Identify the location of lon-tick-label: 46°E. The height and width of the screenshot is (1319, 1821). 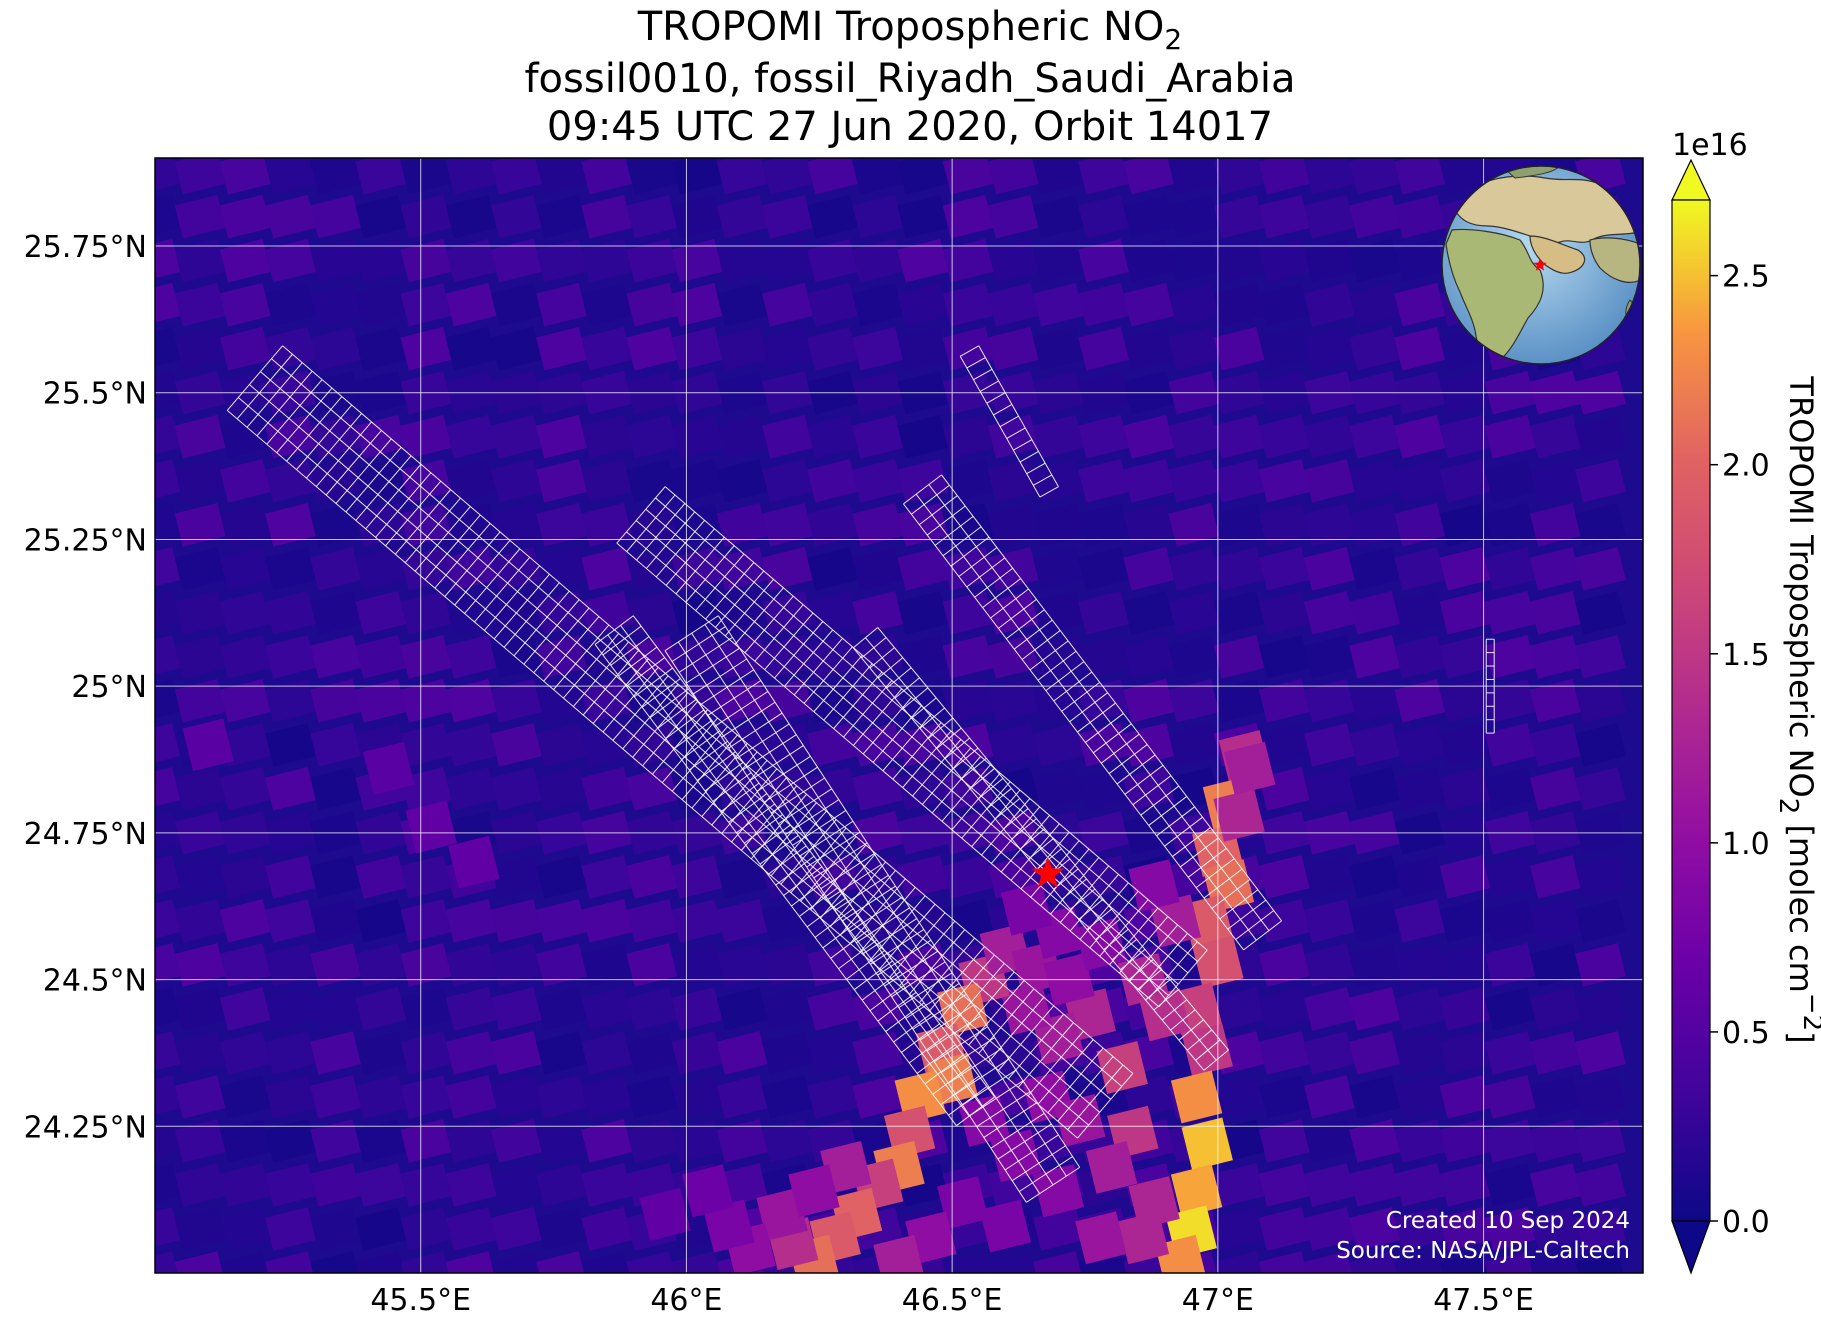
(686, 1300).